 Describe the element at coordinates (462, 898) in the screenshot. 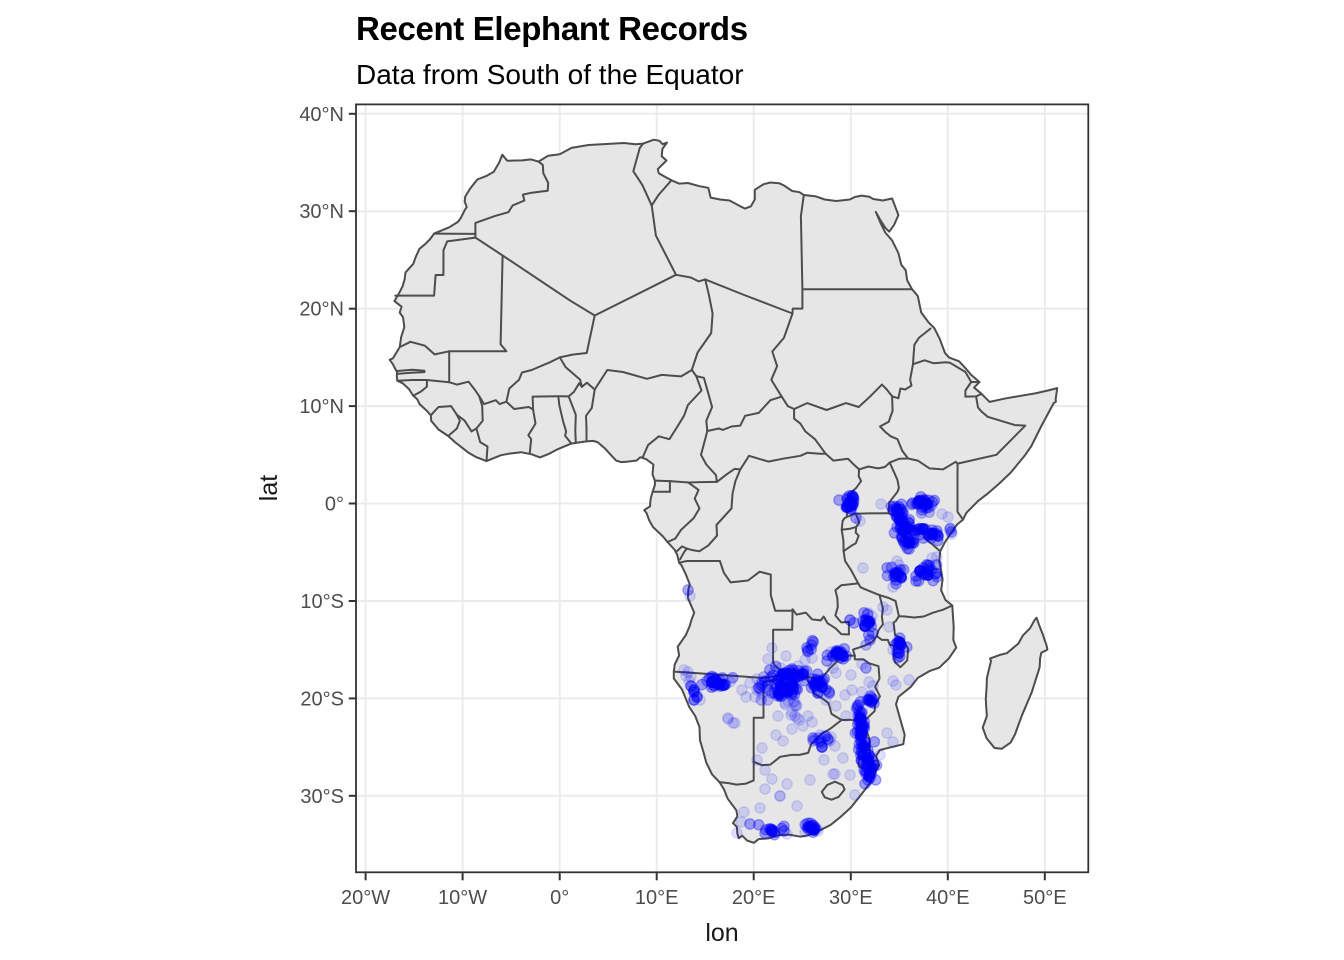

I see `svg-text: 10°W` at that location.